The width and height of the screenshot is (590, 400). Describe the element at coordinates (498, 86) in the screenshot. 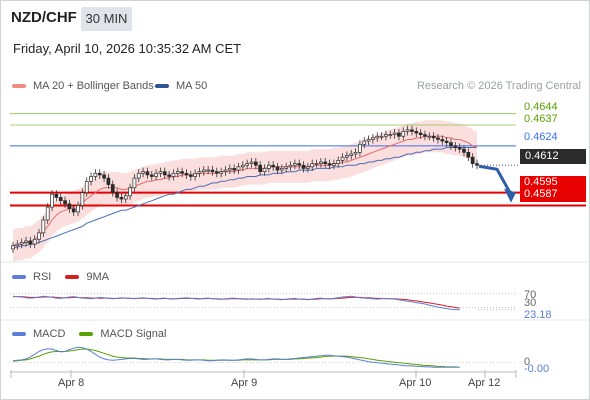

I see `research-credit: Research © 2026 Trading Central` at that location.